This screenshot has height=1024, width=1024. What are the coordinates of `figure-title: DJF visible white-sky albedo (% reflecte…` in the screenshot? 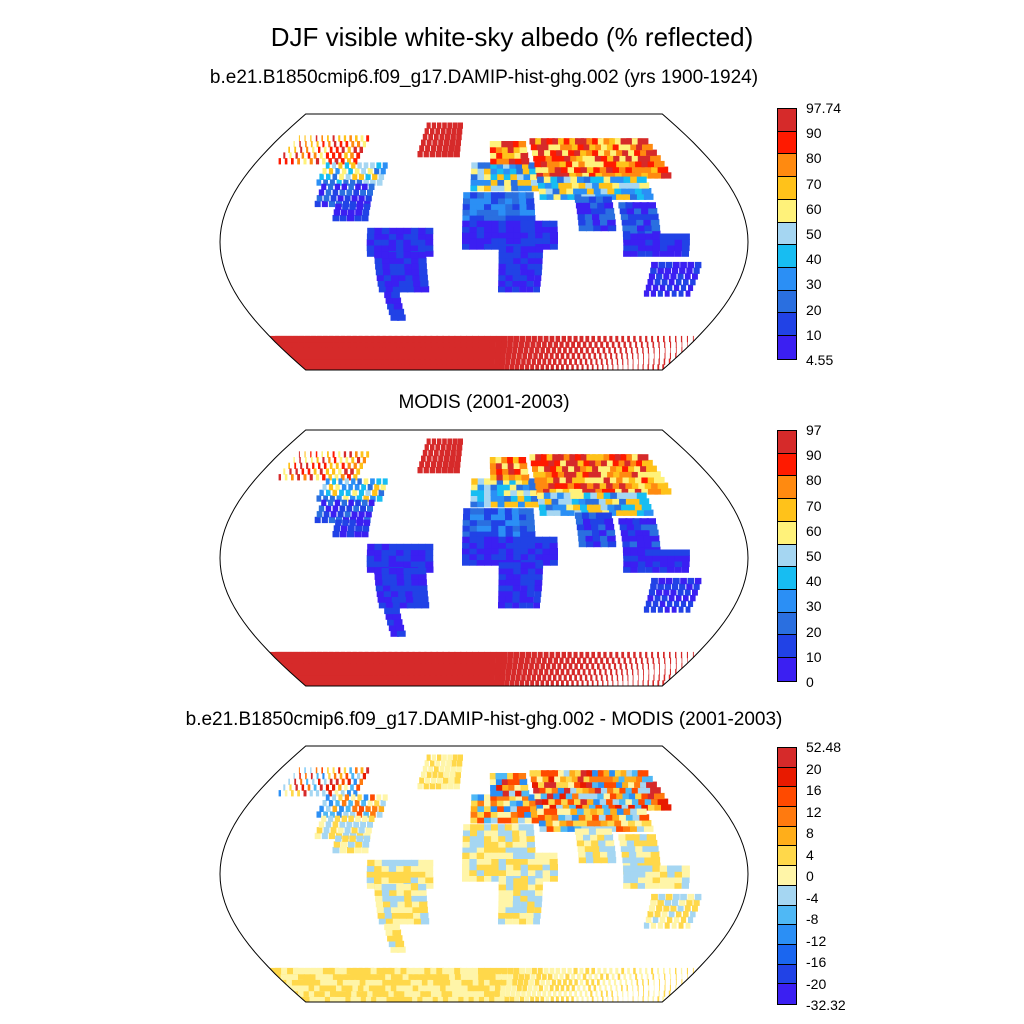 It's located at (512, 37).